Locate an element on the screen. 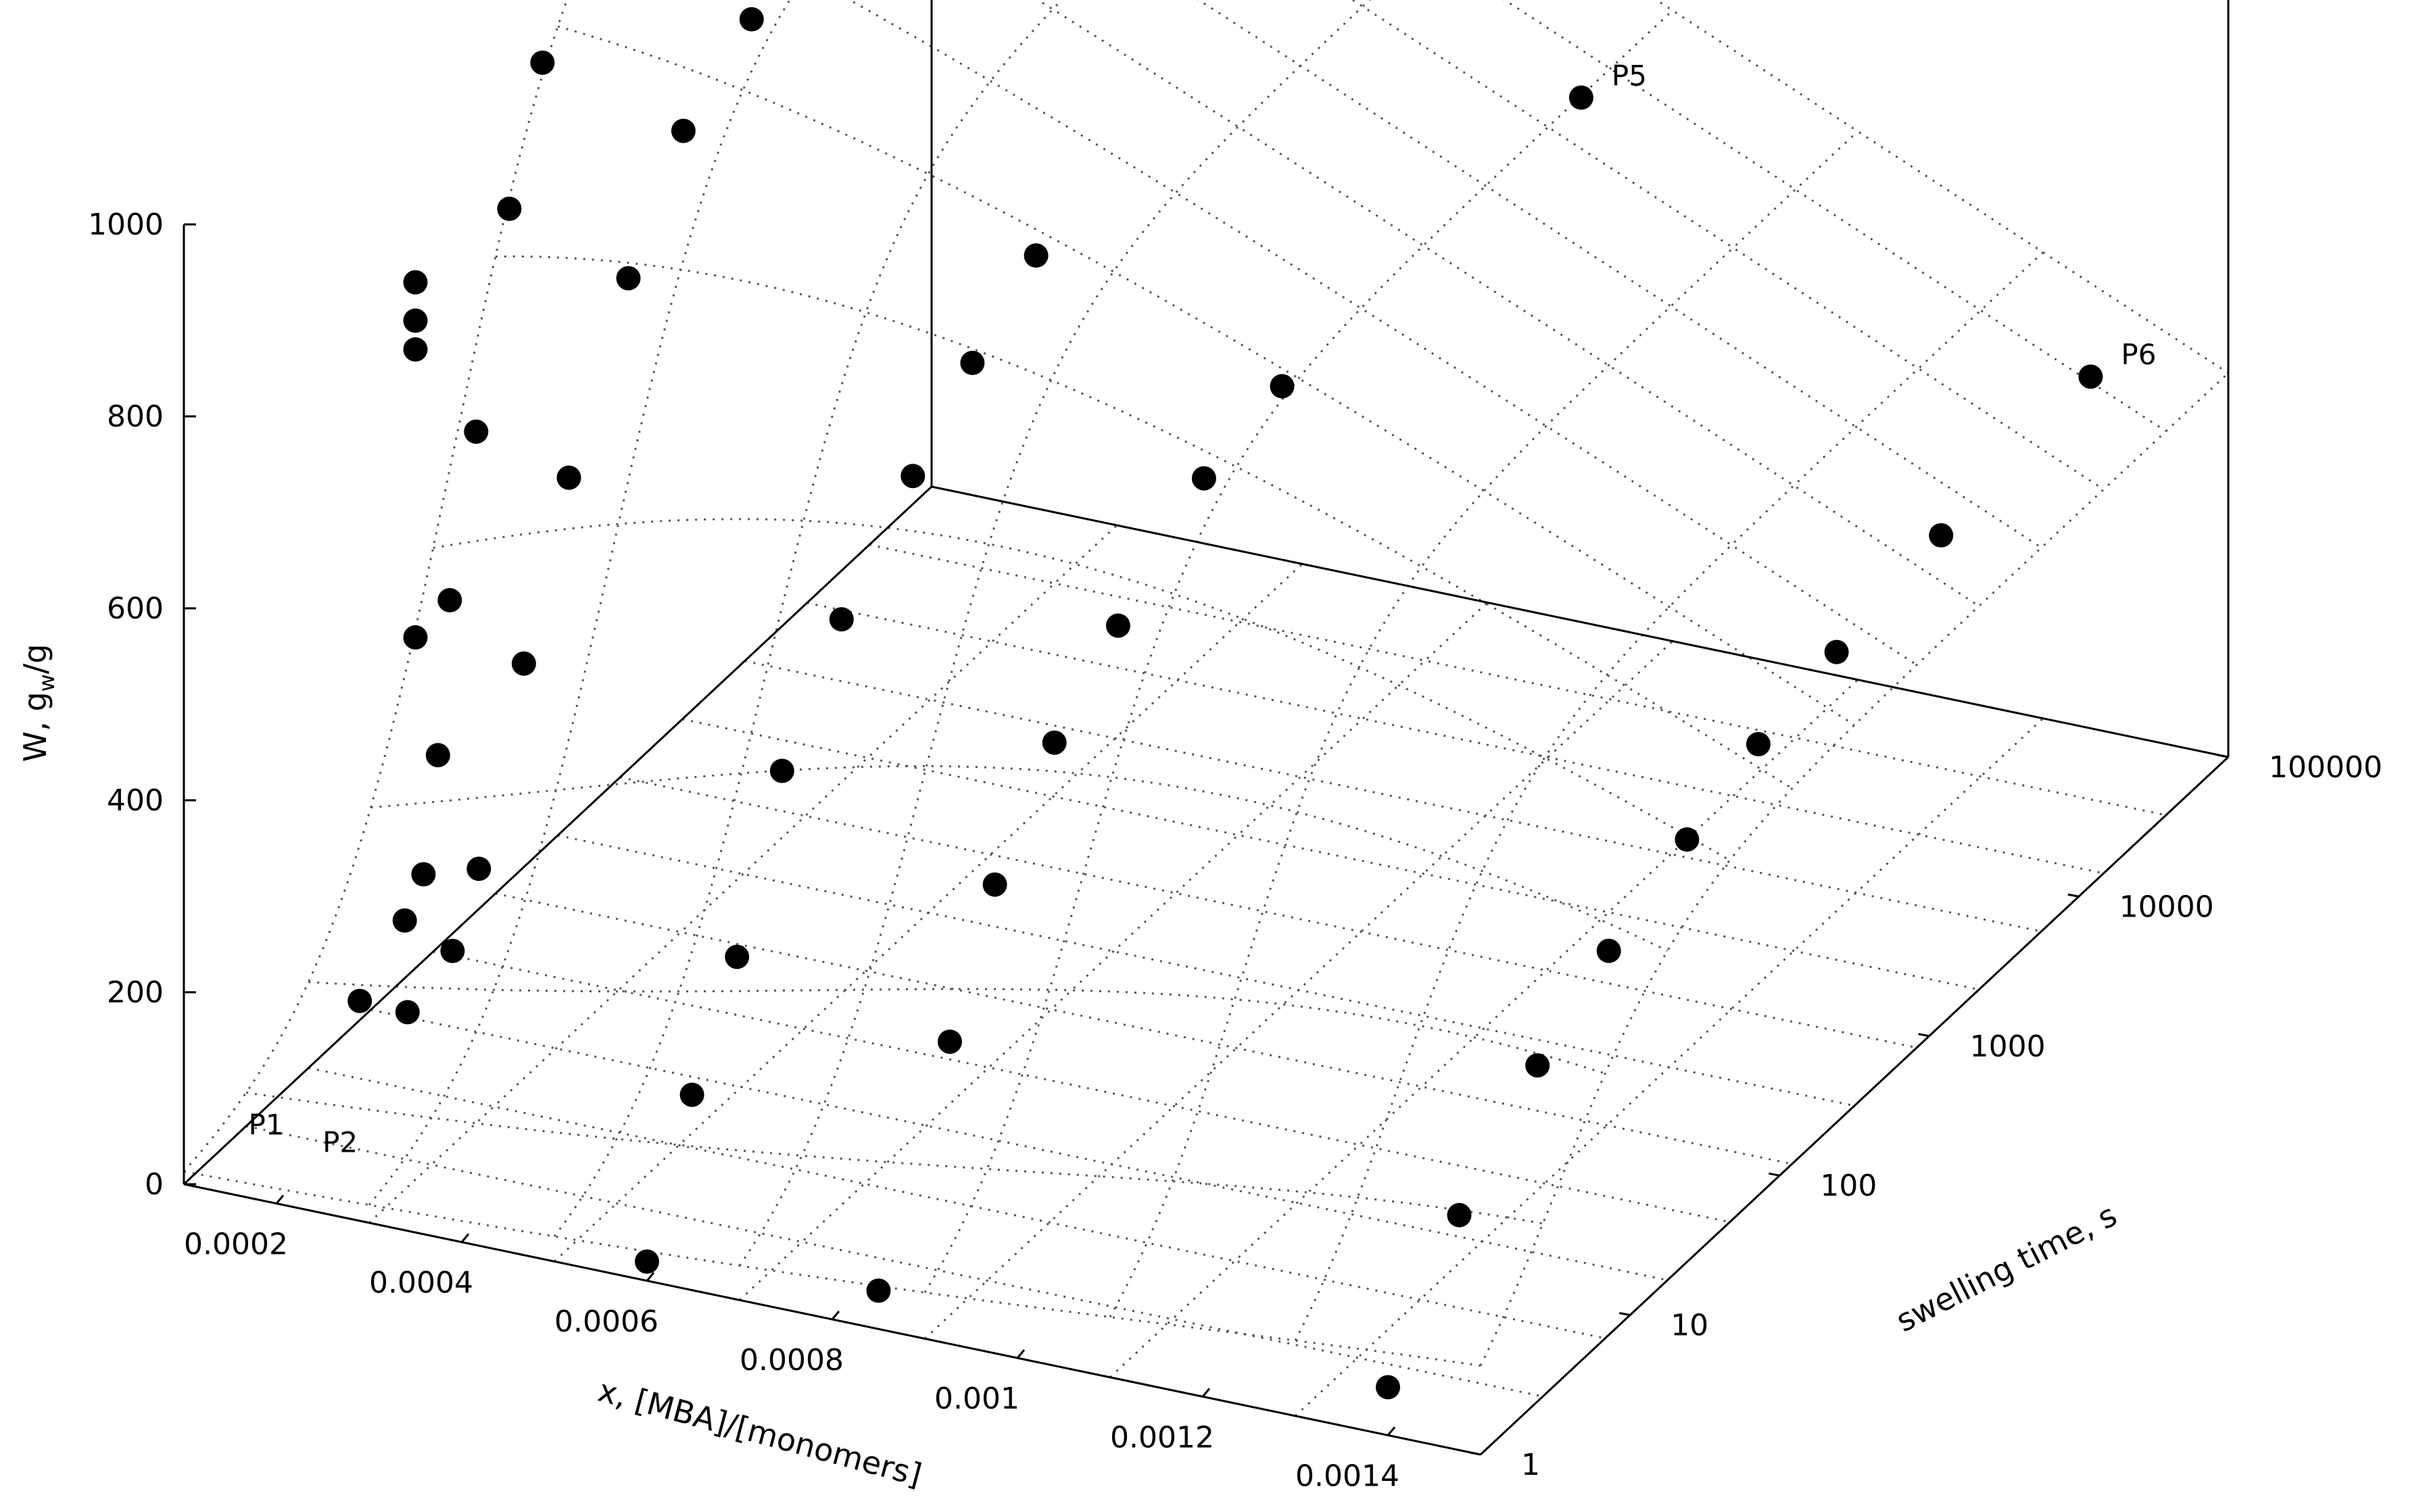 Image resolution: width=2425 pixels, height=1512 pixels. z-axis-title-tail: /g is located at coordinates (35, 659).